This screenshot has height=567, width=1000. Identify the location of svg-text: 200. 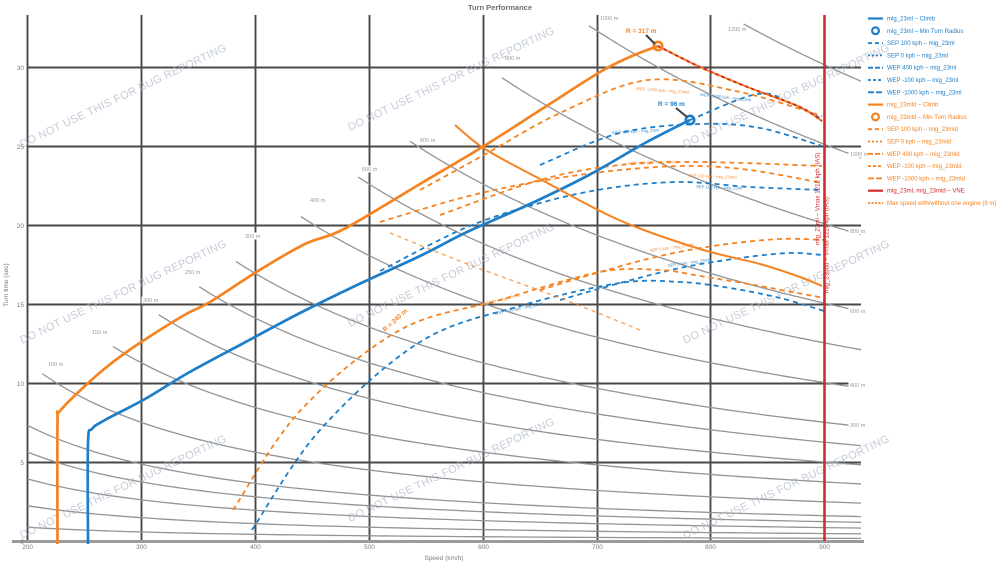
(27, 547).